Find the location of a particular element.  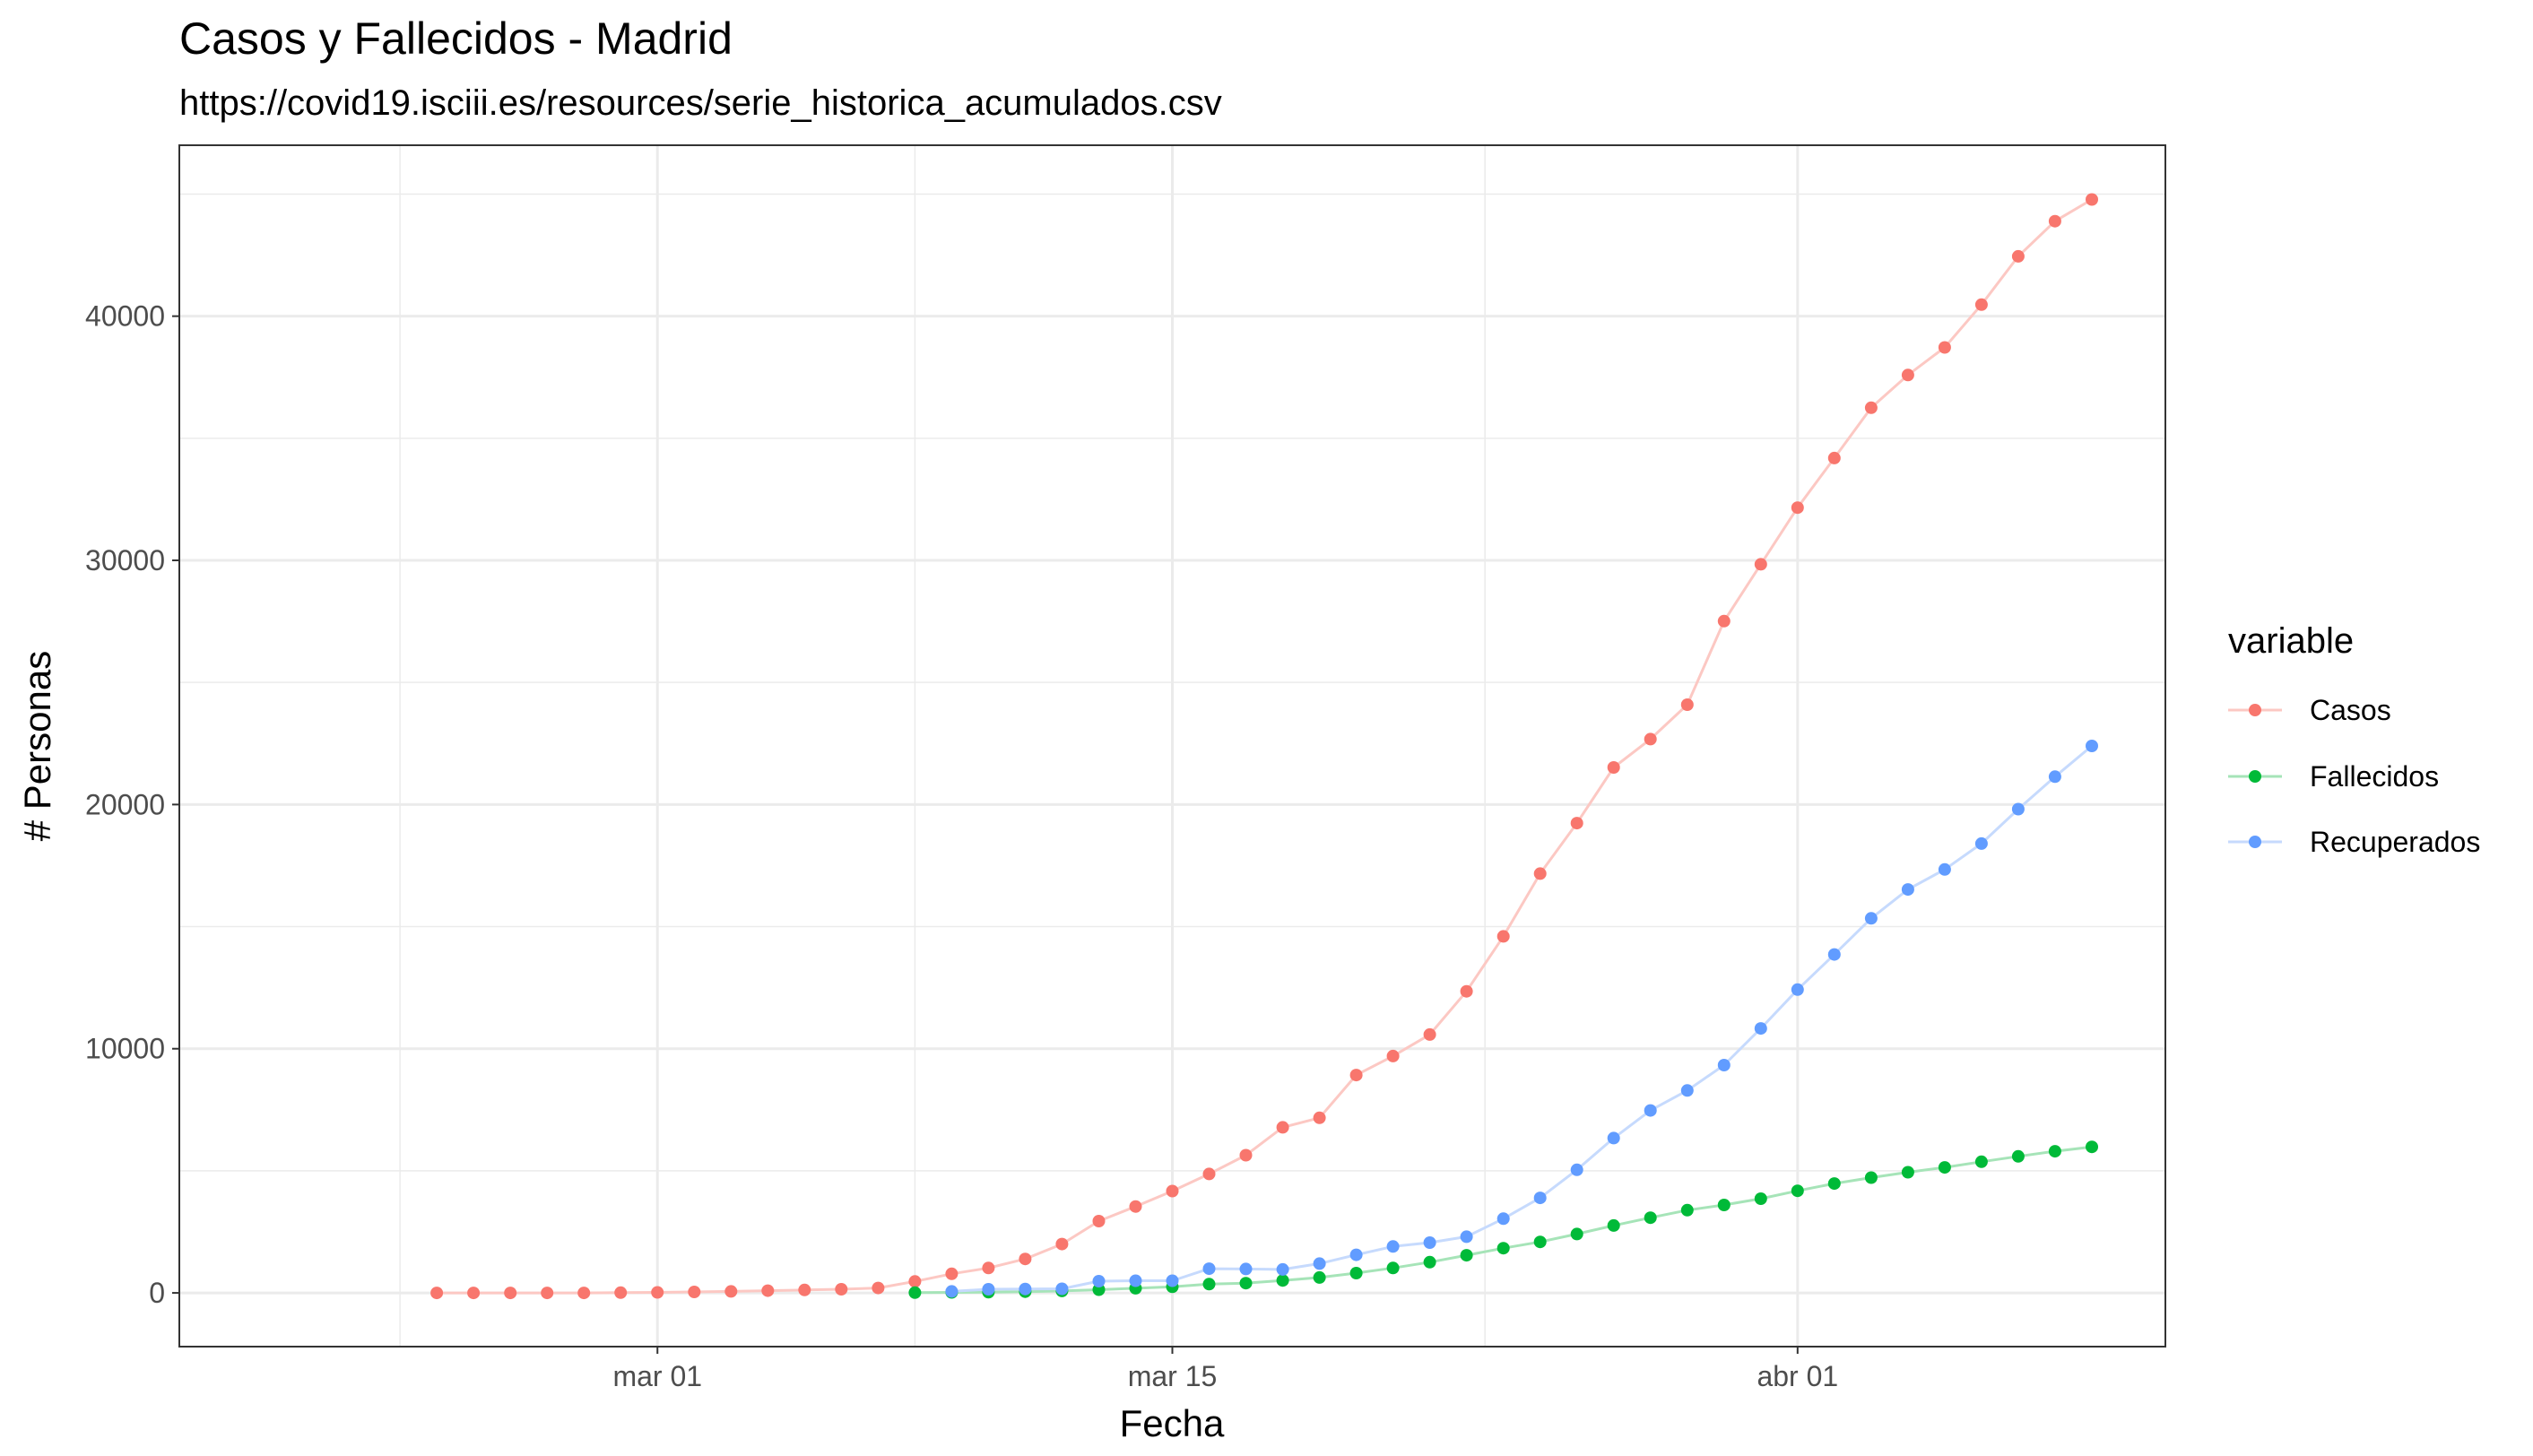

legend-key-point-casos is located at coordinates (2255, 710).